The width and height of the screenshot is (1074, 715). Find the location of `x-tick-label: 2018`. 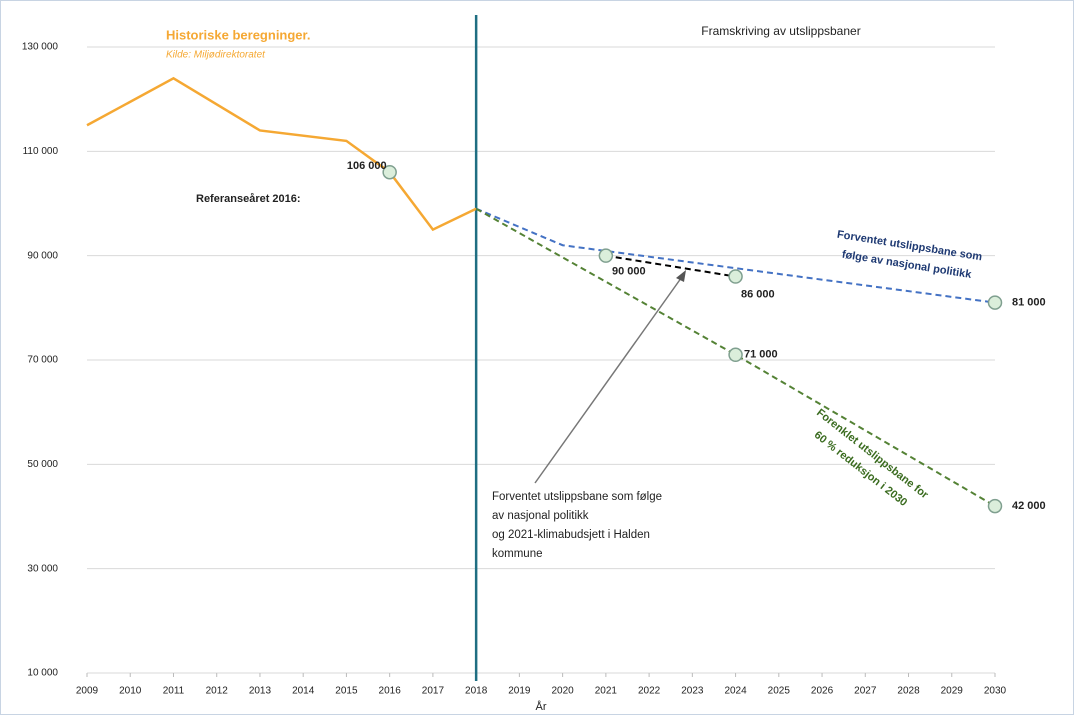

x-tick-label: 2018 is located at coordinates (476, 691).